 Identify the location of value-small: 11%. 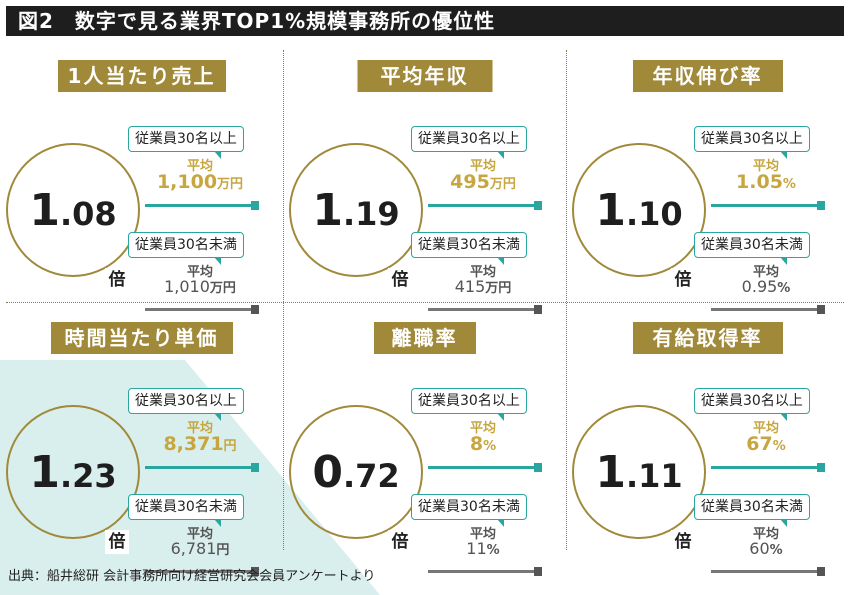
(483, 548).